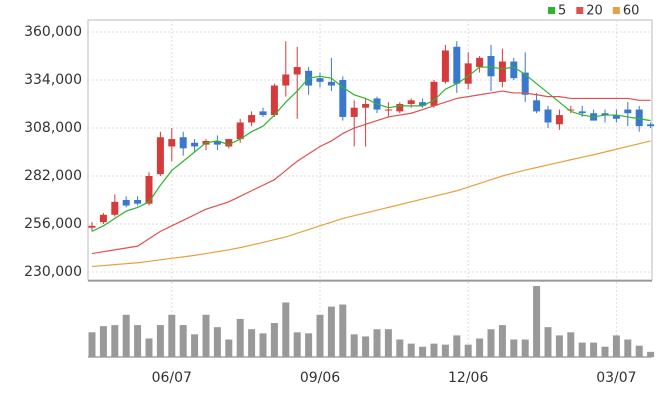 This screenshot has height=408, width=658. I want to click on y-tick-label: 360,000, so click(53, 32).